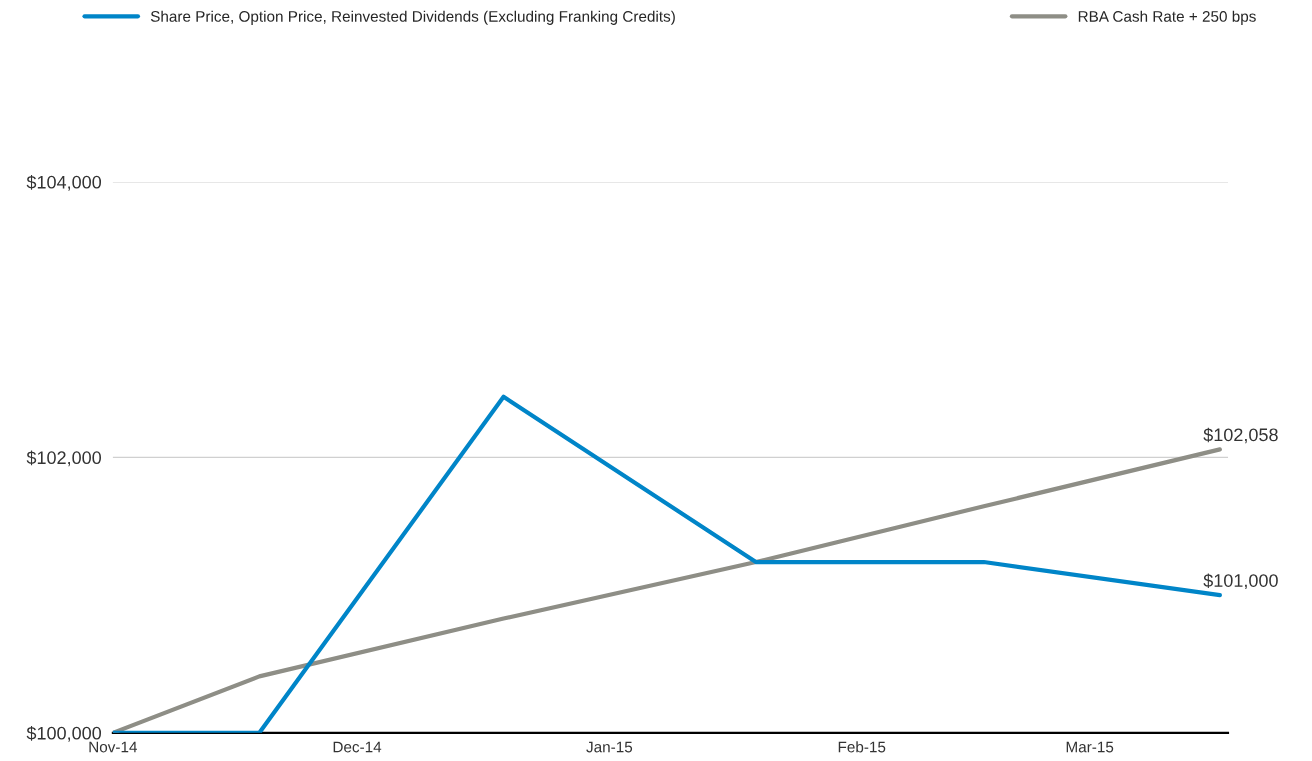  What do you see at coordinates (862, 747) in the screenshot?
I see `x-tick-label: Feb-15` at bounding box center [862, 747].